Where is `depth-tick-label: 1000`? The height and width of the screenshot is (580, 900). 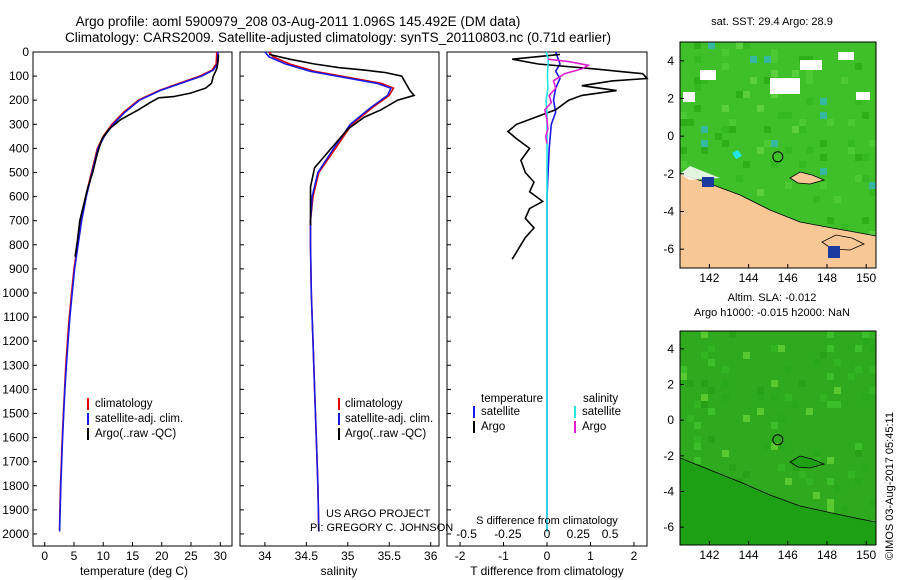 depth-tick-label: 1000 is located at coordinates (15, 293).